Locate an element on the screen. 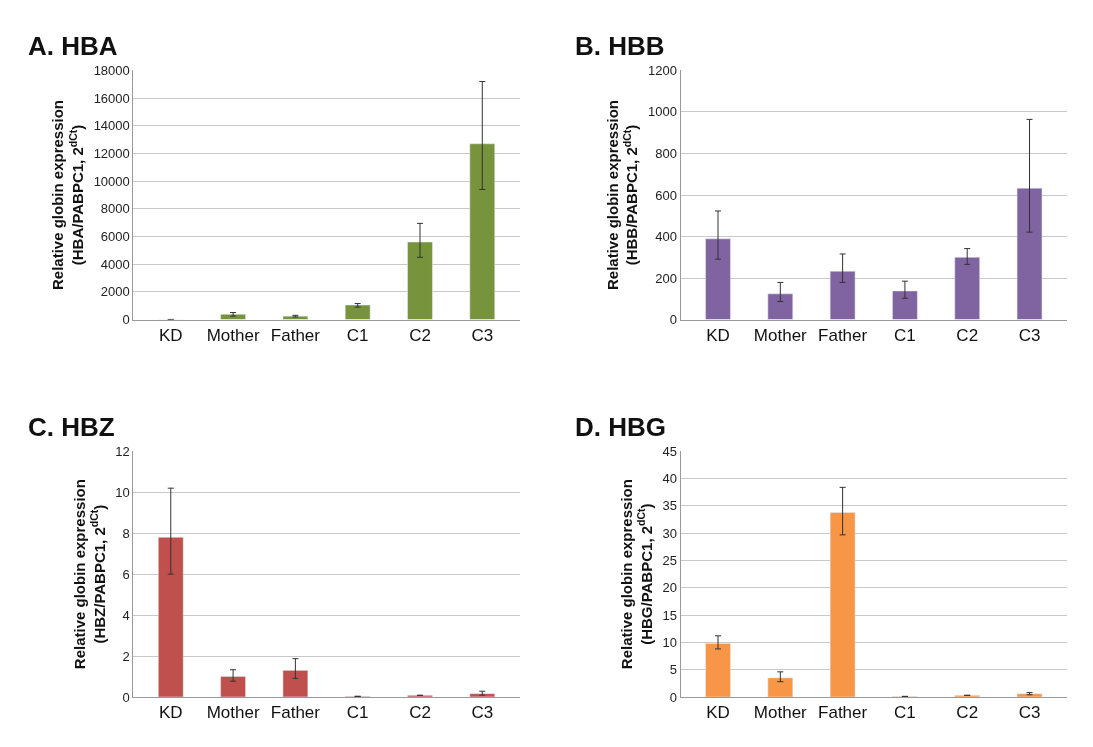 This screenshot has height=747, width=1093. y-tick-label: 40 is located at coordinates (670, 479).